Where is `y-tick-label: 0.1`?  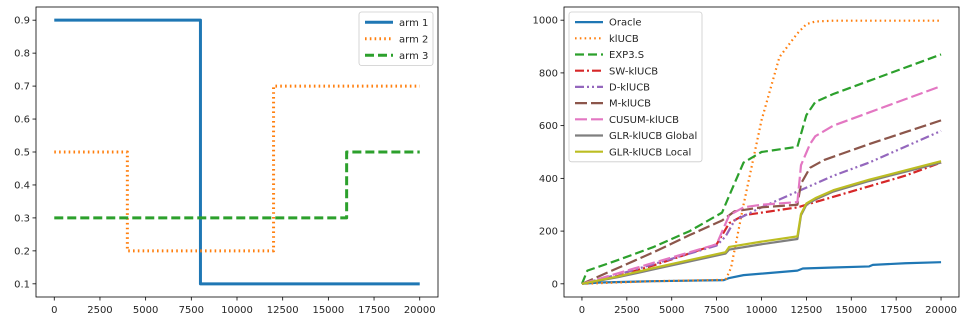 y-tick-label: 0.1 is located at coordinates (22, 284).